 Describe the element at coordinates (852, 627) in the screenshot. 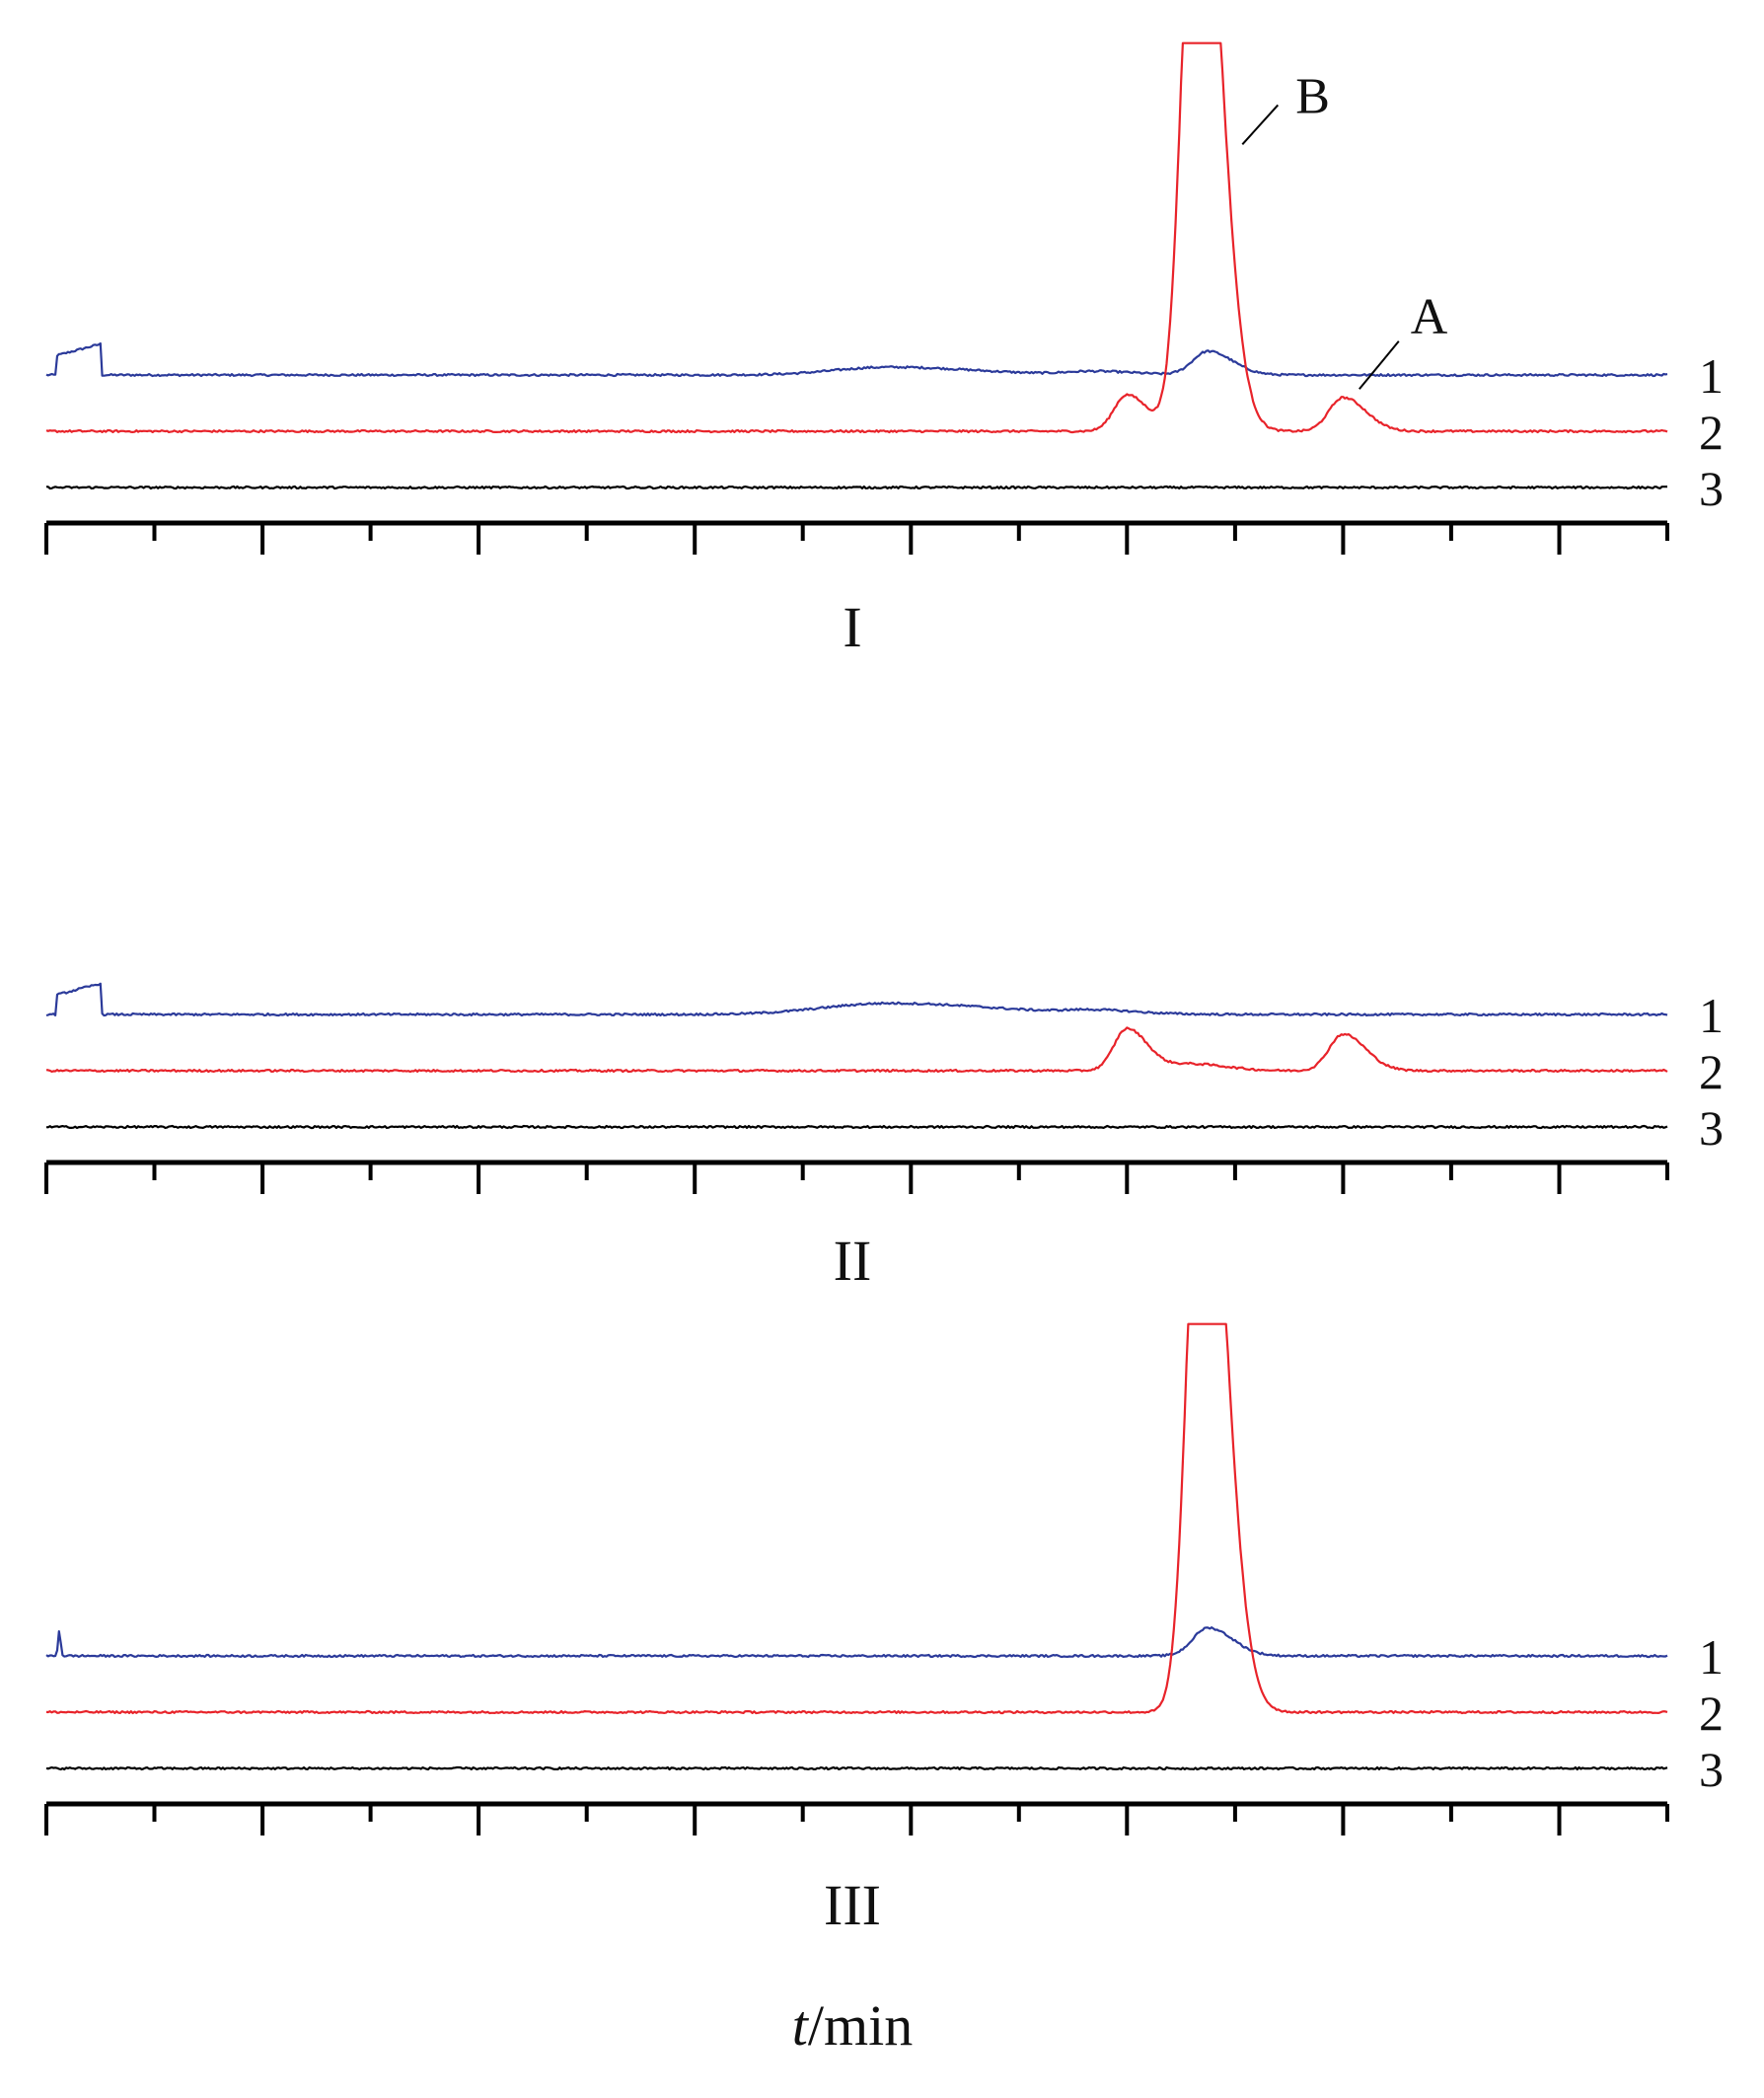

I see `panel-label: I` at that location.